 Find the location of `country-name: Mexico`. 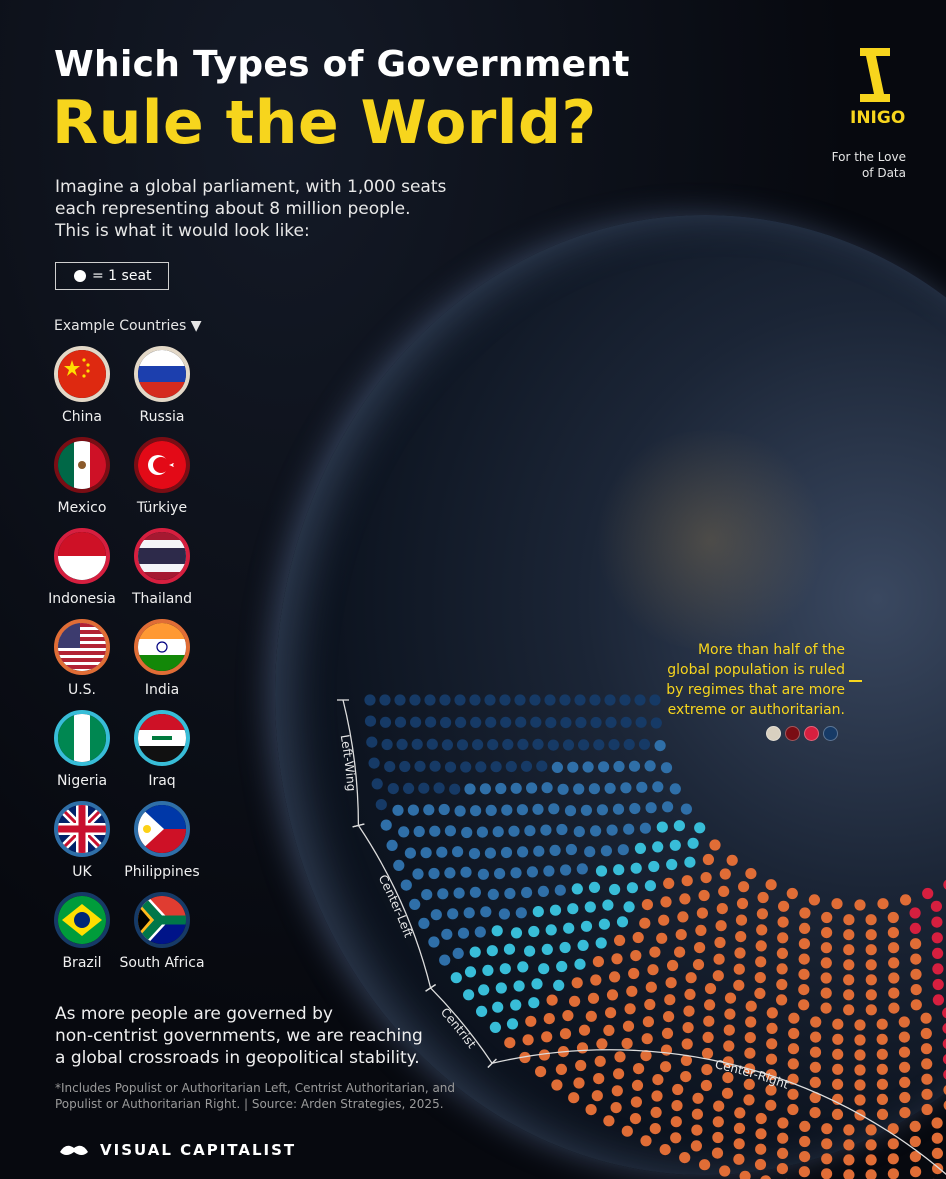

country-name: Mexico is located at coordinates (82, 508).